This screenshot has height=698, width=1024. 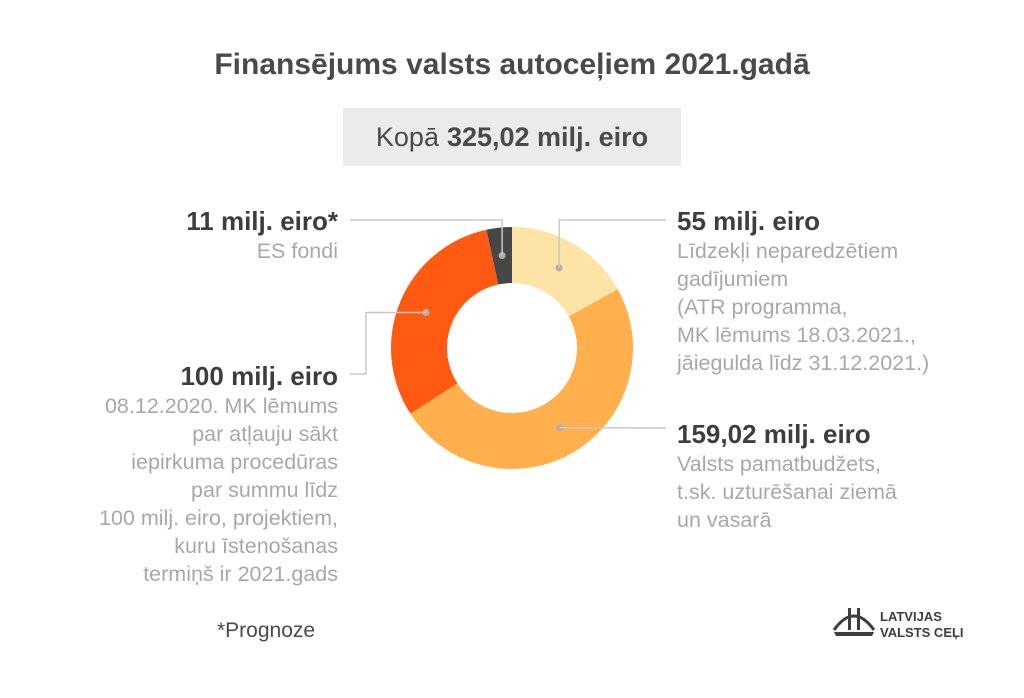 What do you see at coordinates (407, 136) in the screenshot?
I see `total-prefix: Kopā` at bounding box center [407, 136].